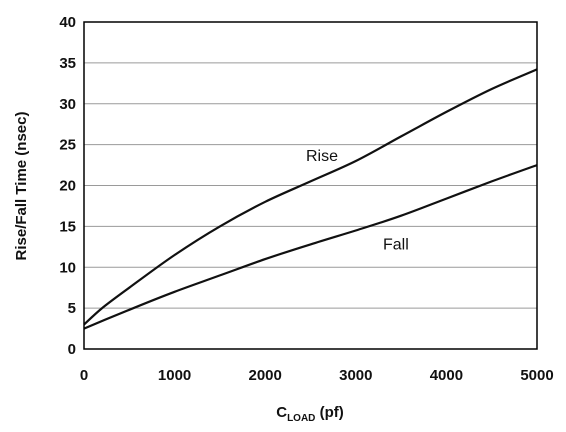 The height and width of the screenshot is (432, 566). Describe the element at coordinates (281, 412) in the screenshot. I see `x-axis-title-main: C` at that location.